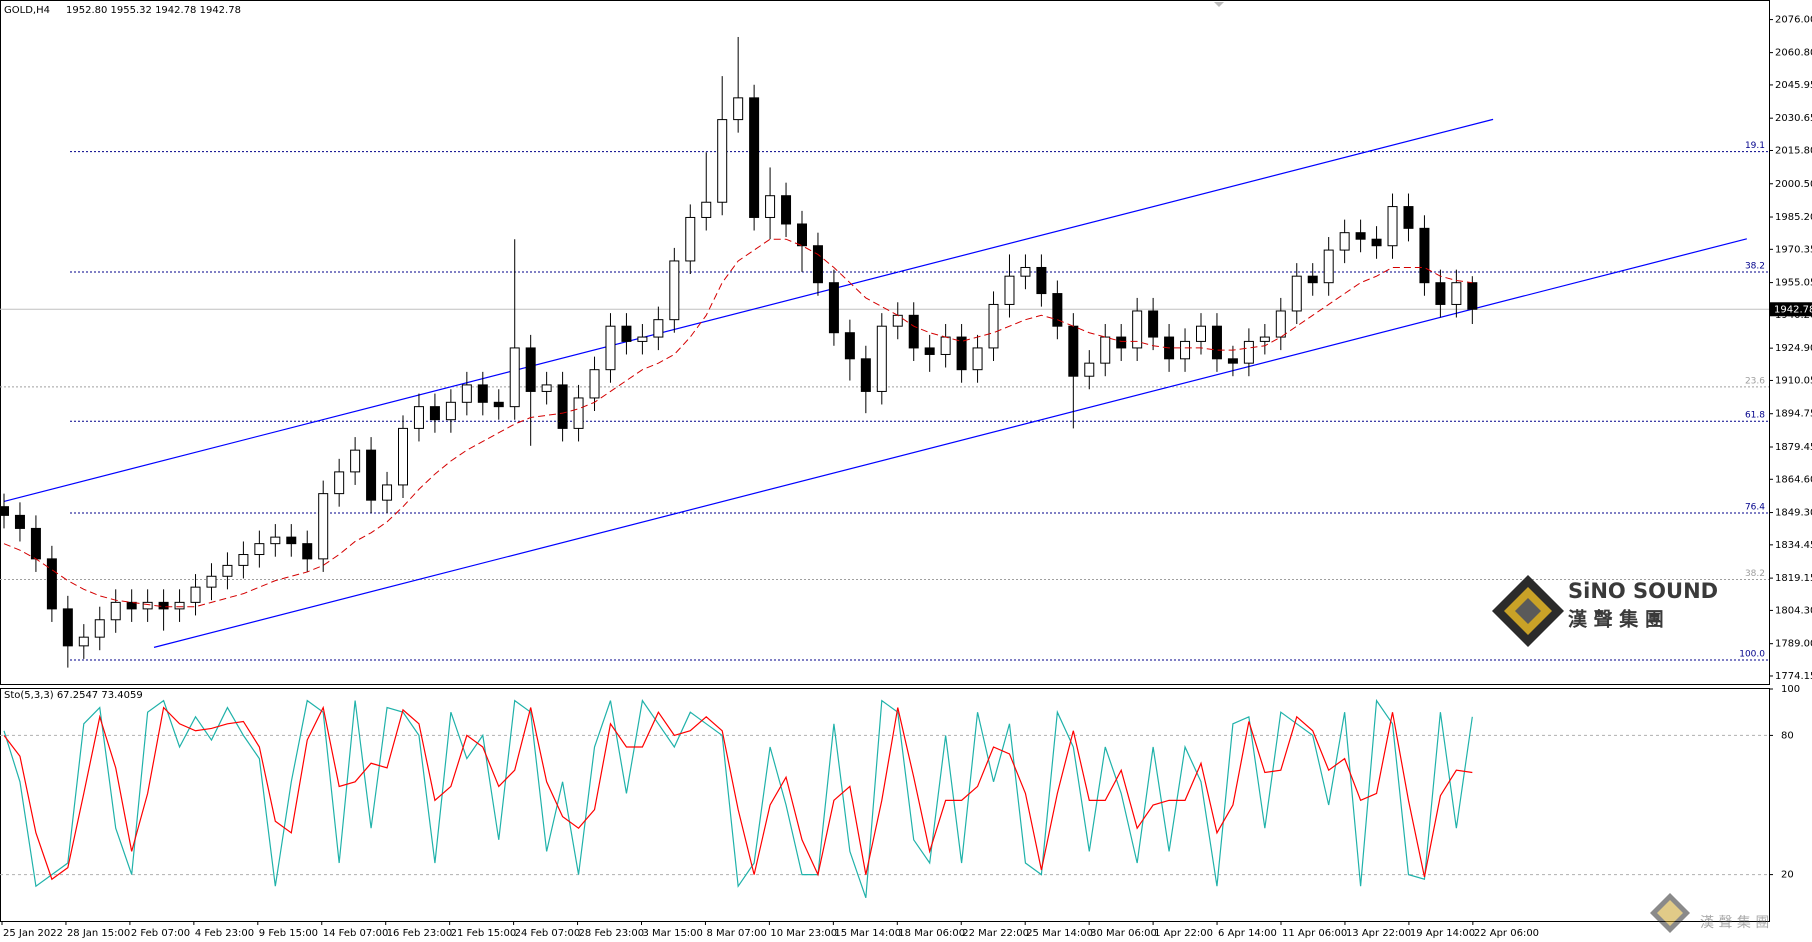 The width and height of the screenshot is (1812, 942). I want to click on symbol-title: GOLD,H4, so click(27, 10).